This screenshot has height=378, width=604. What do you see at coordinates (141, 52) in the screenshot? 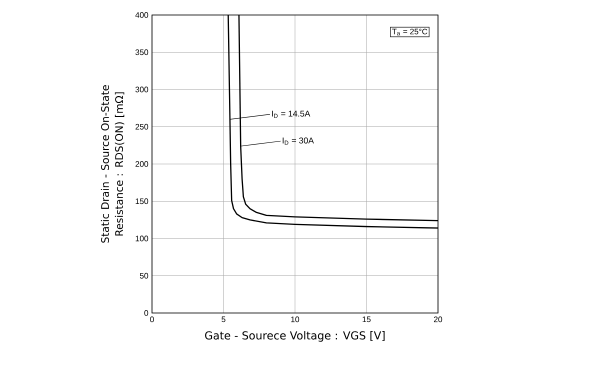
I see `y-tick-label: 350` at bounding box center [141, 52].